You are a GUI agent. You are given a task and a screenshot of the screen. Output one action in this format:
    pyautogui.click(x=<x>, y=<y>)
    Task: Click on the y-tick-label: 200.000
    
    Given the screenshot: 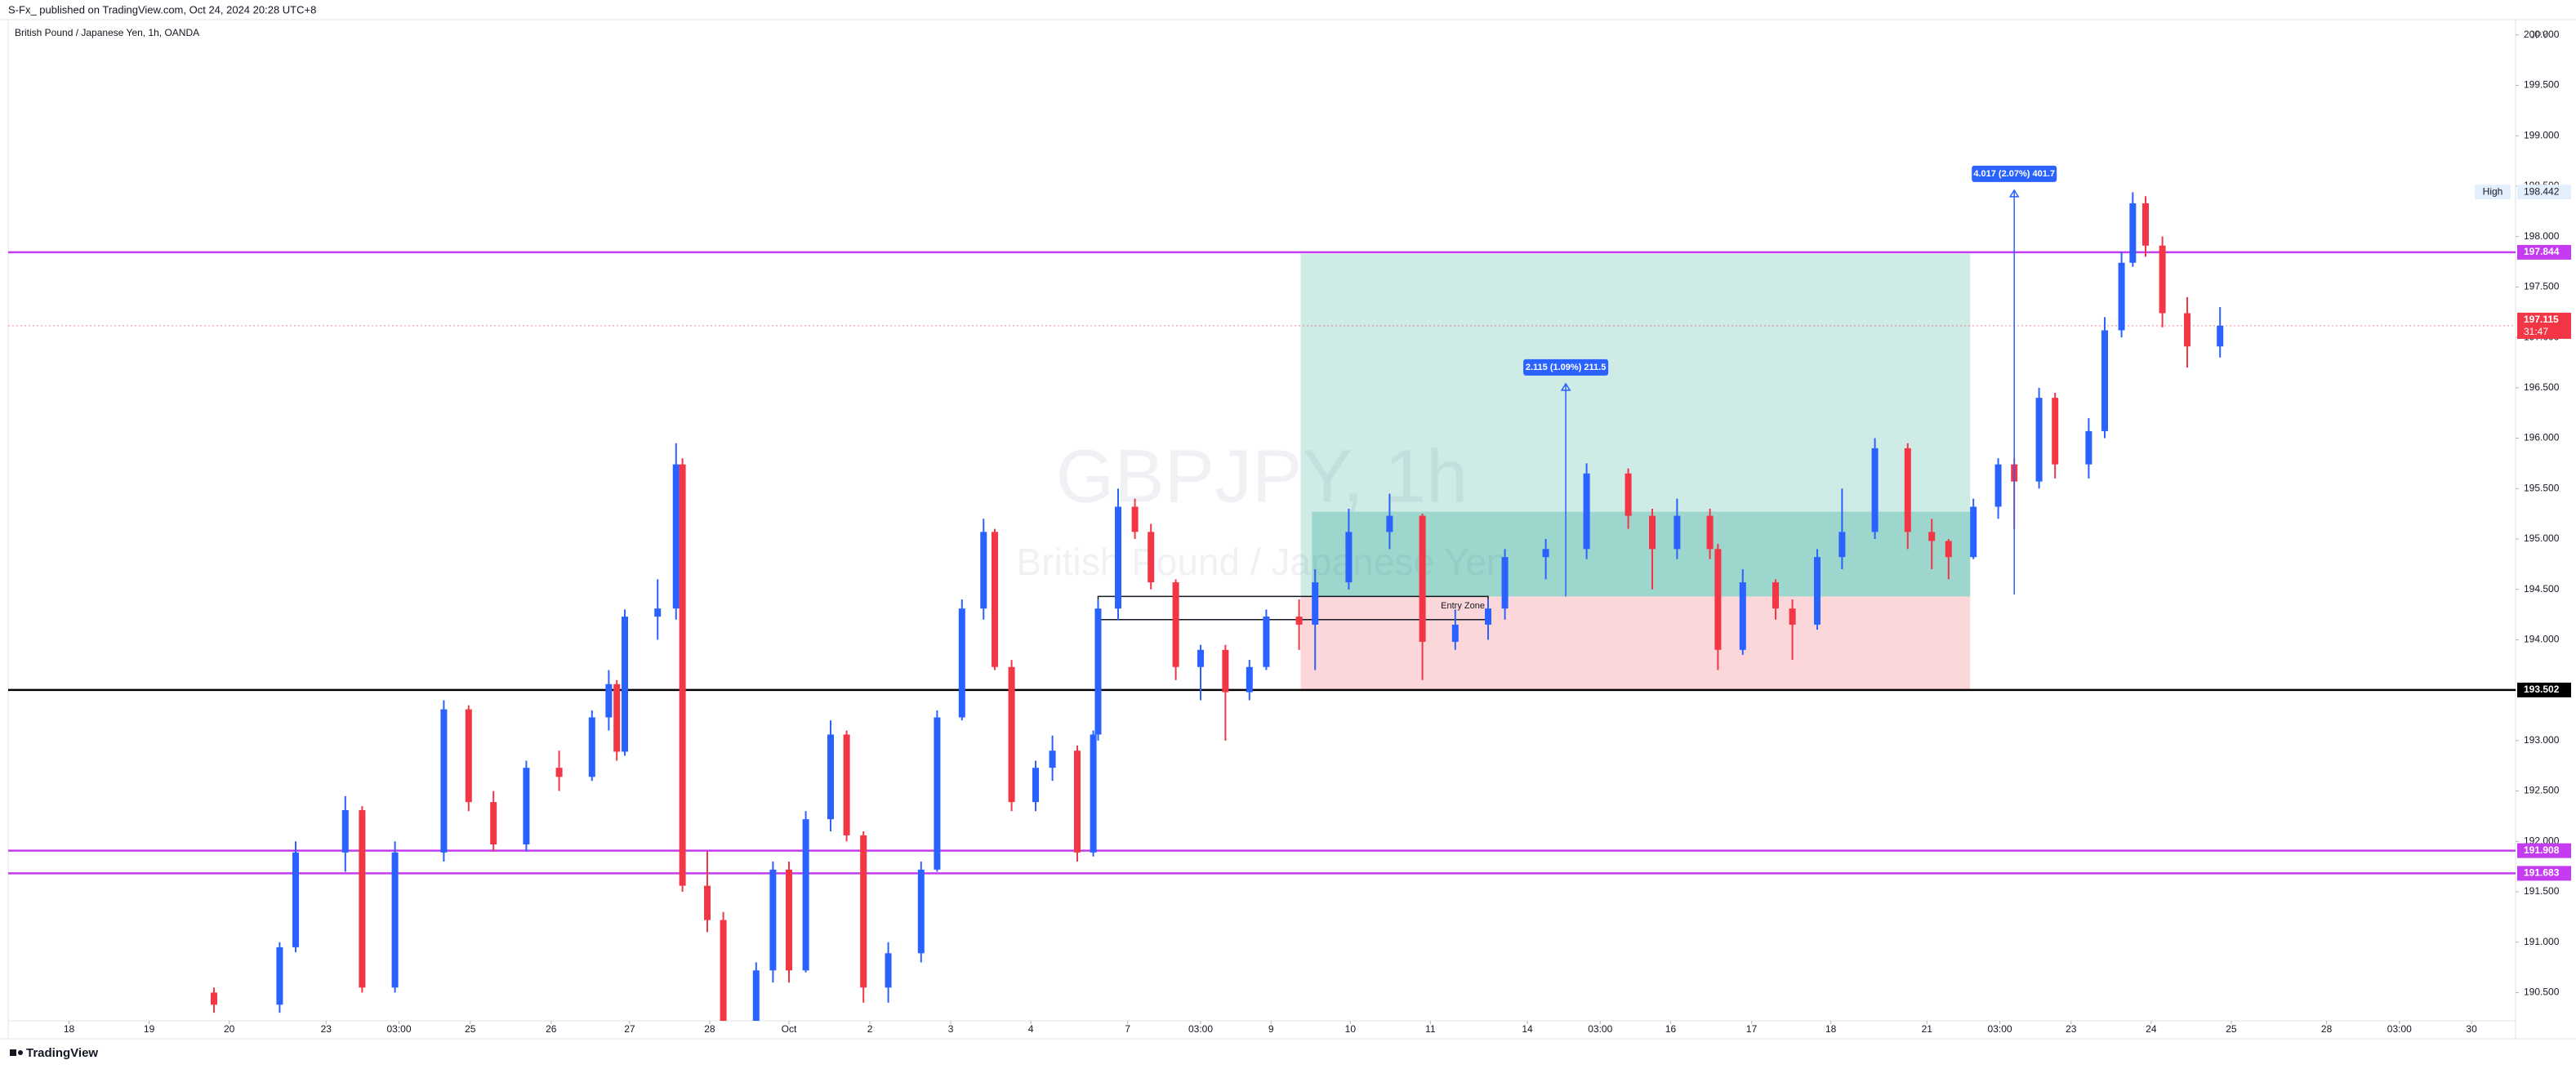 What is the action you would take?
    pyautogui.click(x=2542, y=34)
    